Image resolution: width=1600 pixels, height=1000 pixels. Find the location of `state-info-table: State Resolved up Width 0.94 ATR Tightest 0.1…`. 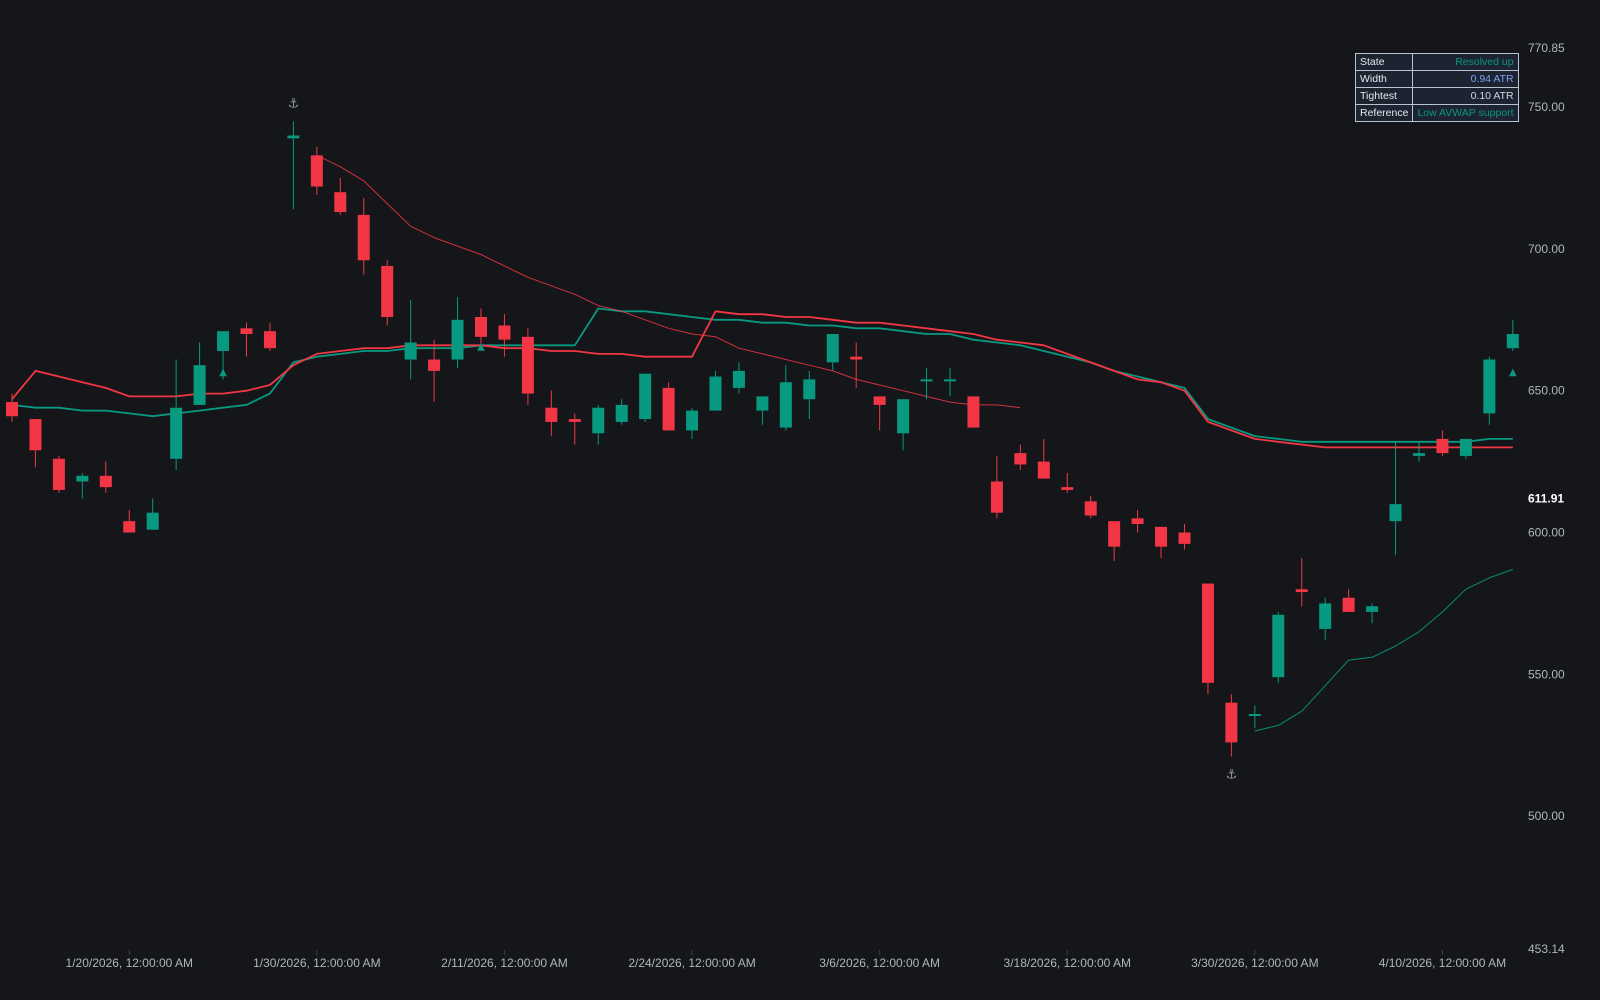

state-info-table: State Resolved up Width 0.94 ATR Tightest 0.1… is located at coordinates (1436, 87).